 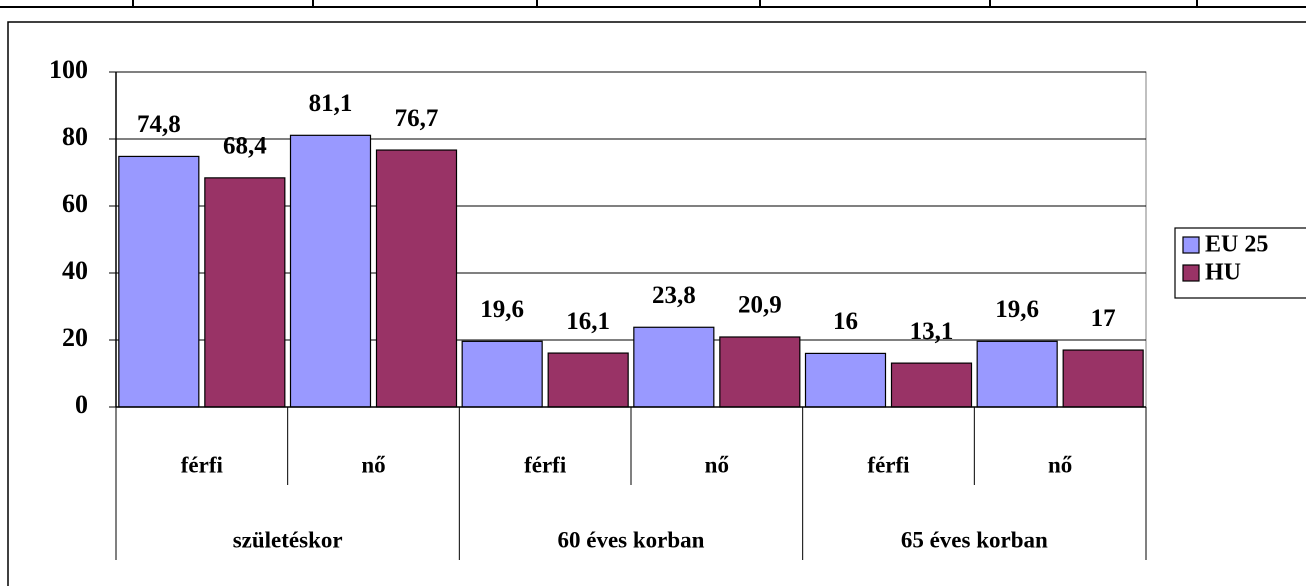 What do you see at coordinates (68, 69) in the screenshot?
I see `y-tick-label: 100` at bounding box center [68, 69].